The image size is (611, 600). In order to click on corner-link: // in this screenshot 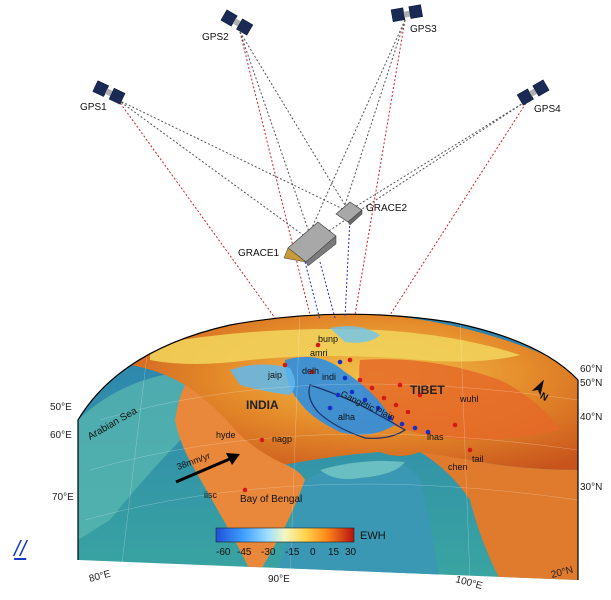, I will do `click(20, 548)`.